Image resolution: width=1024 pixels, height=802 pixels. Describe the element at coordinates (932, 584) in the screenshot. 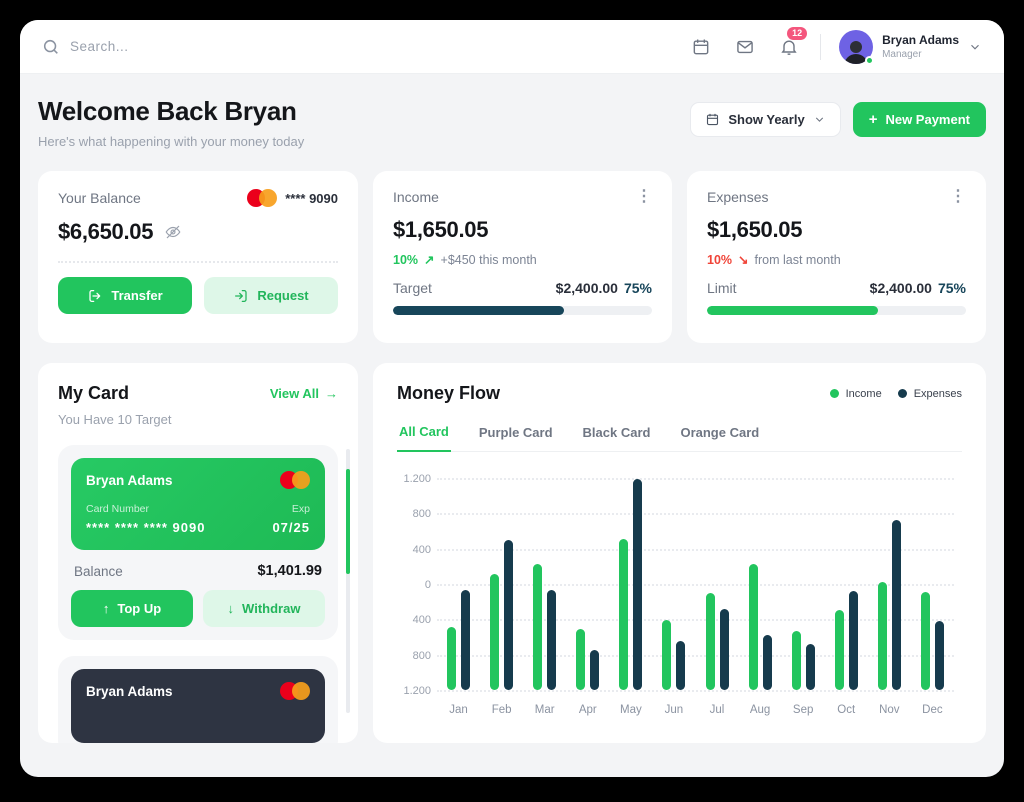

I see `bar-group-dec` at that location.